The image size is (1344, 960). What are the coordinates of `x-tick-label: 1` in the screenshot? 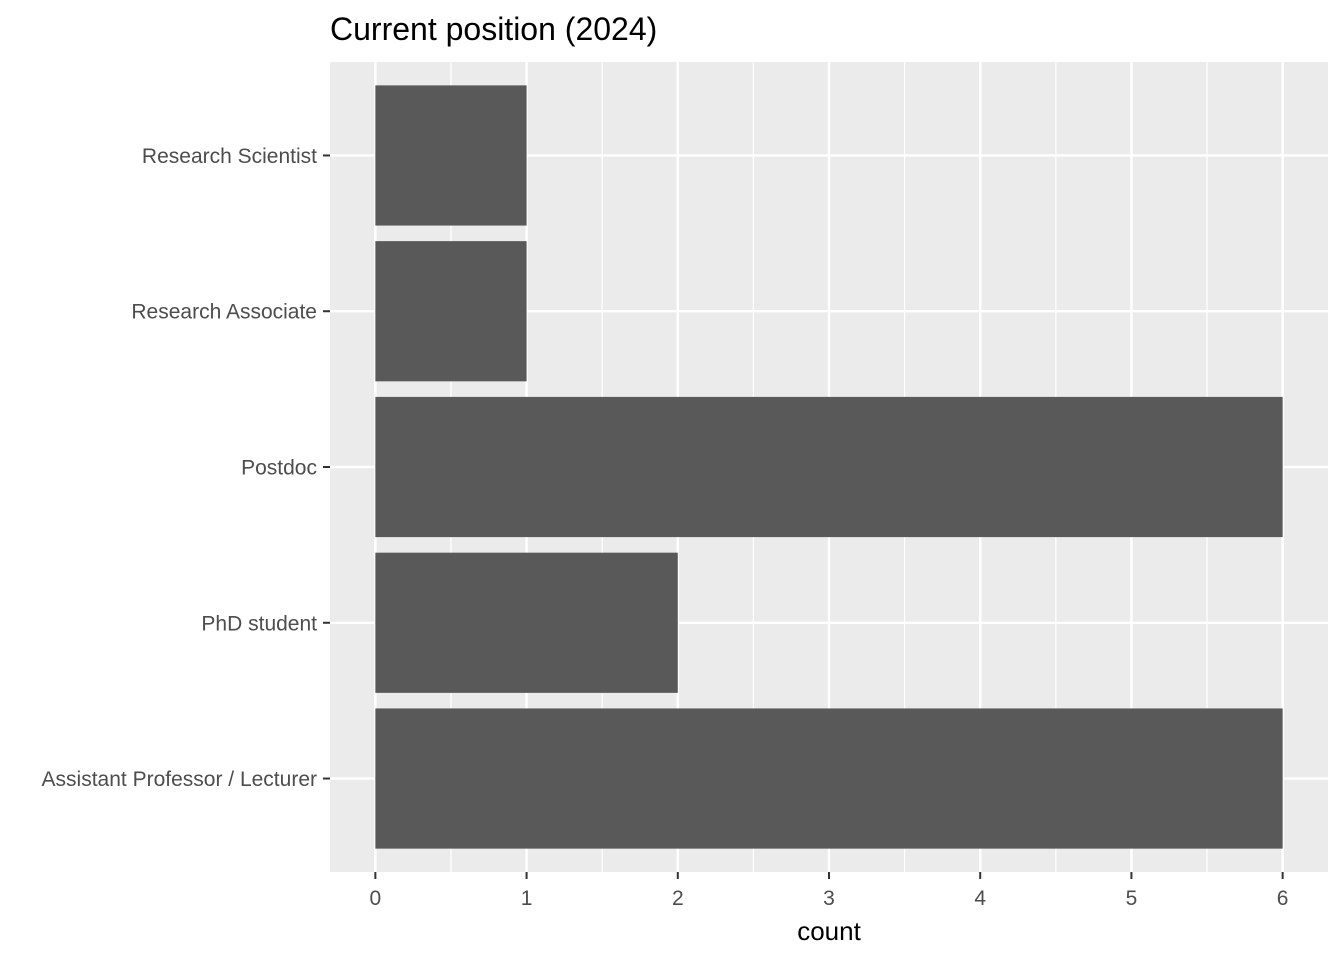 It's located at (527, 898).